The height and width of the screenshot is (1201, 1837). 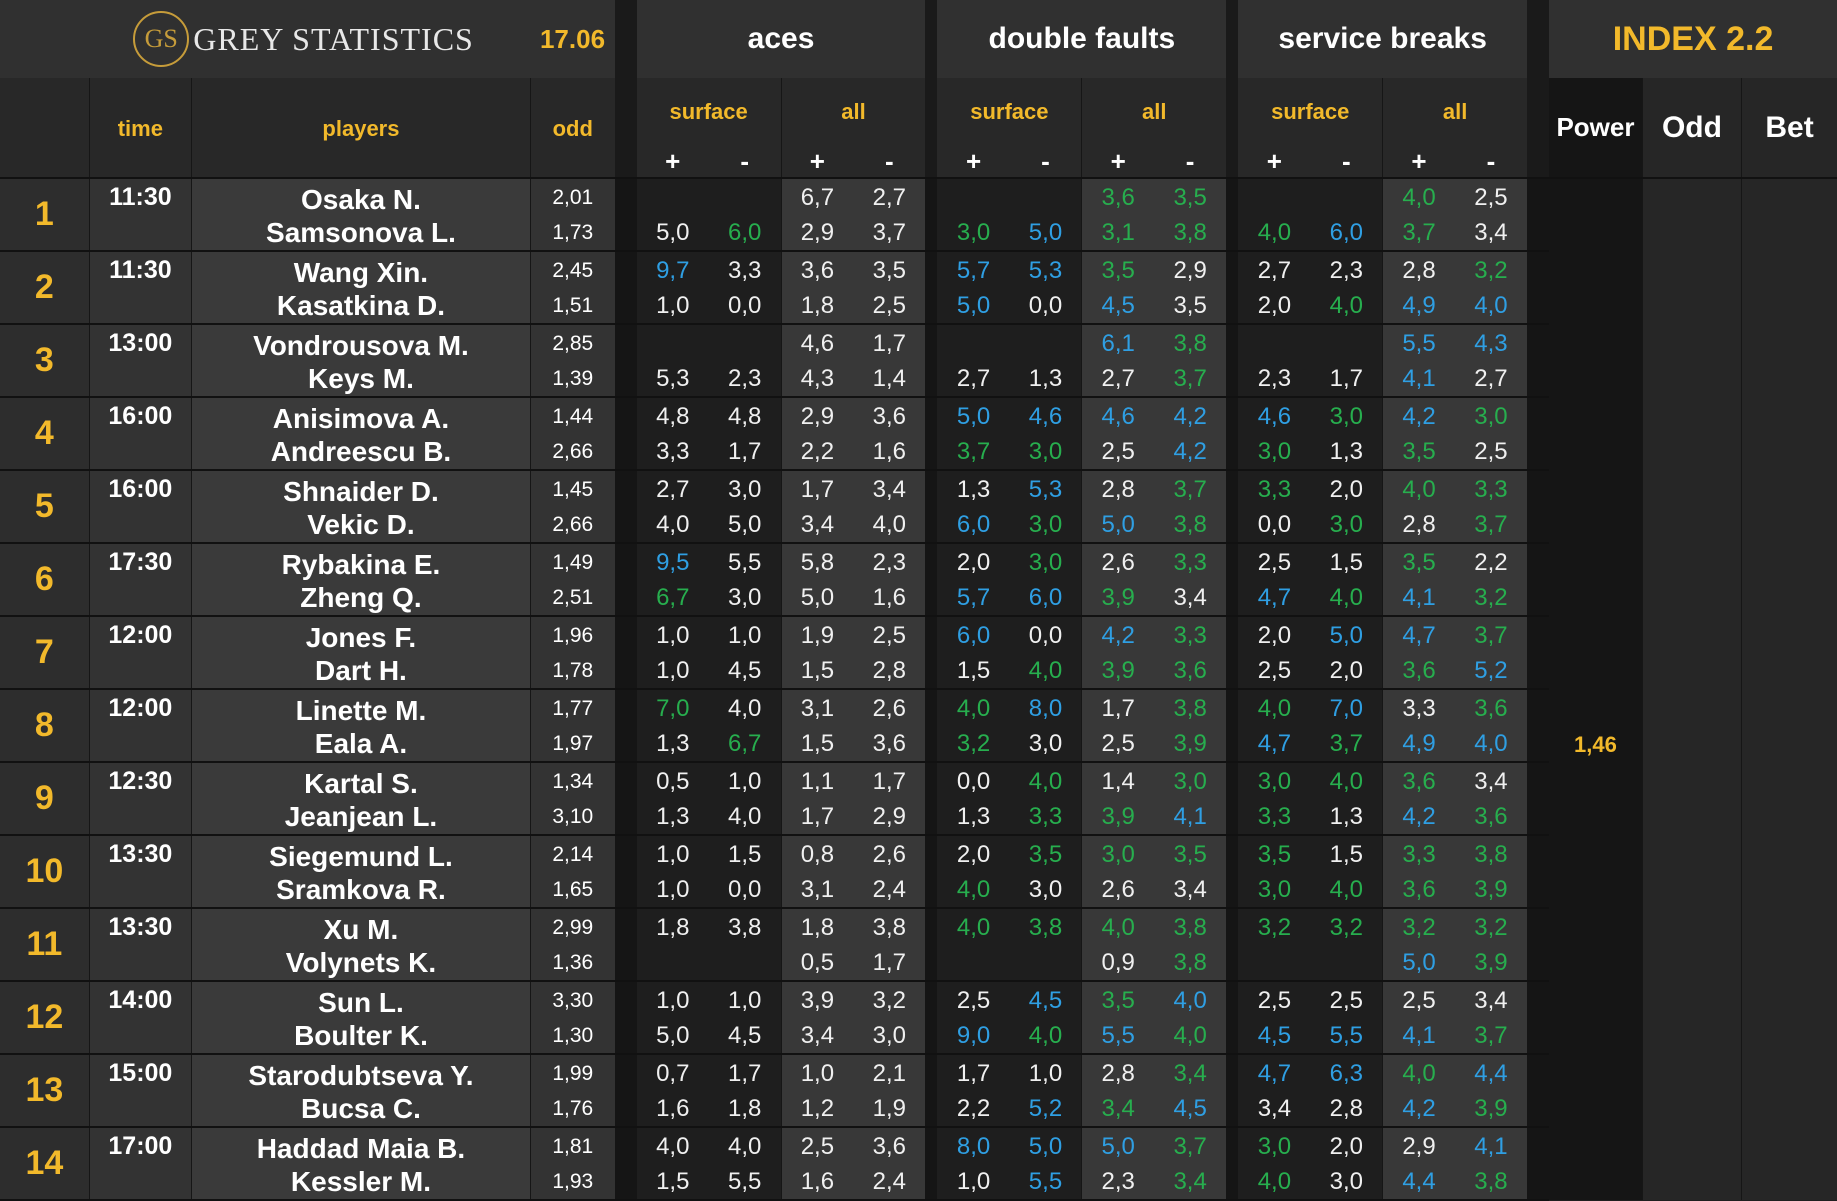 What do you see at coordinates (709, 112) in the screenshot?
I see `aces-surface-header: surface` at bounding box center [709, 112].